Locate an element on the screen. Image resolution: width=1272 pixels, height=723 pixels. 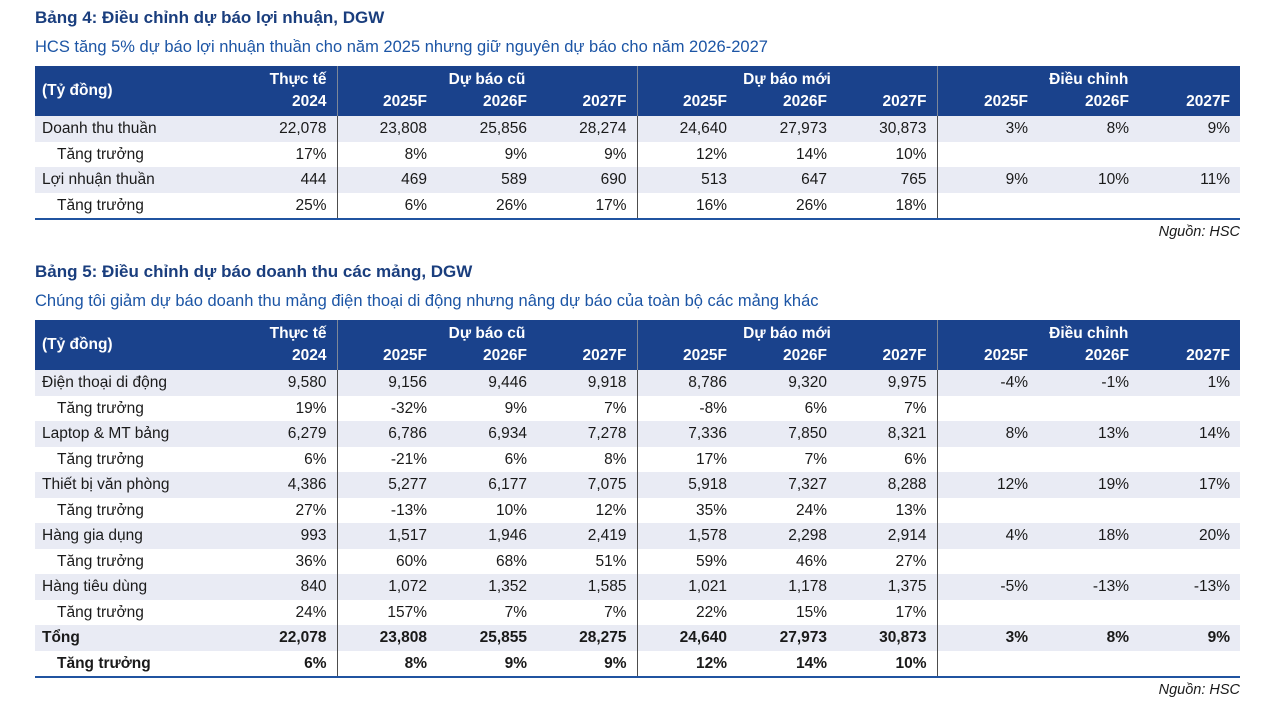
value-cell: 9,580 is located at coordinates (284, 383).